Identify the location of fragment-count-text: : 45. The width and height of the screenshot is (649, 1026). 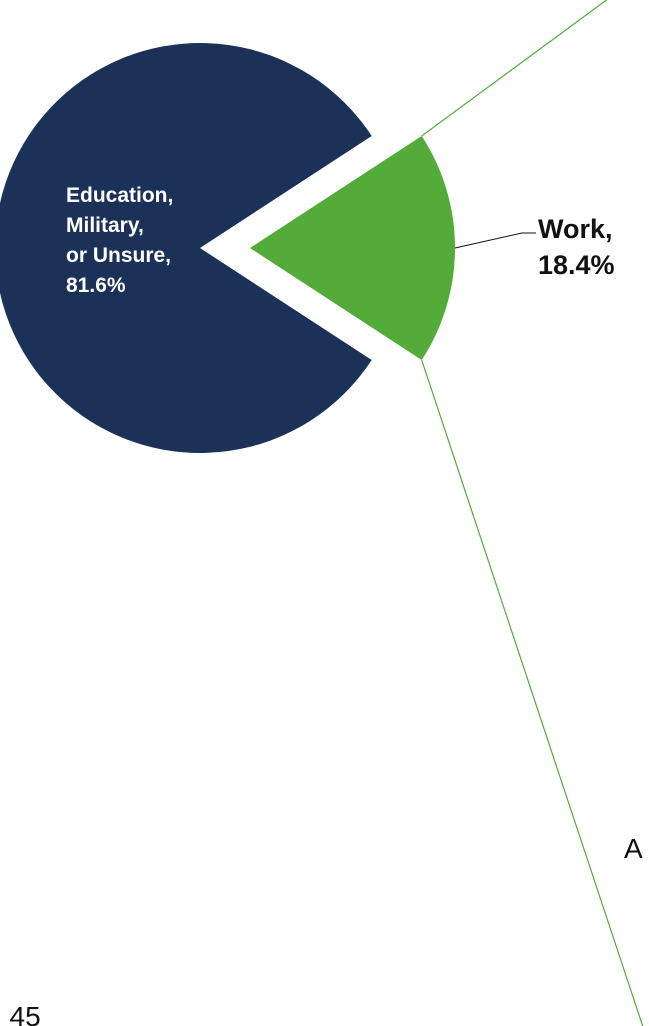
(20, 1013).